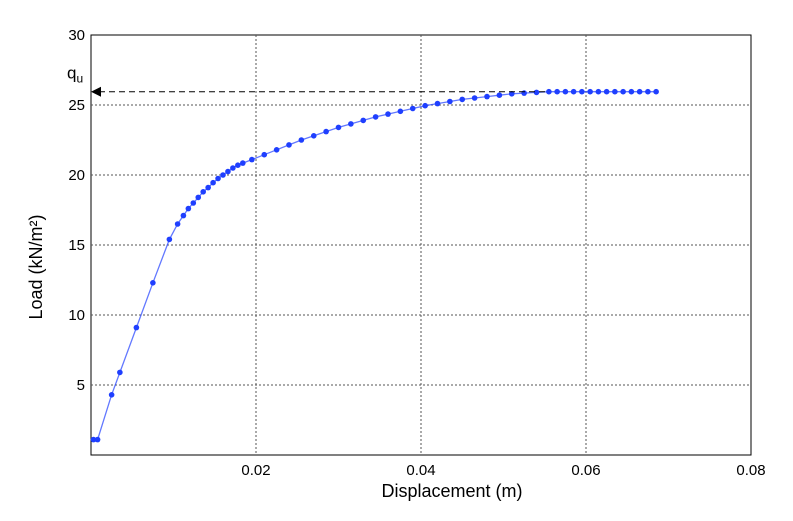 This screenshot has width=793, height=521. What do you see at coordinates (585, 470) in the screenshot?
I see `x-tick-label: 0.06` at bounding box center [585, 470].